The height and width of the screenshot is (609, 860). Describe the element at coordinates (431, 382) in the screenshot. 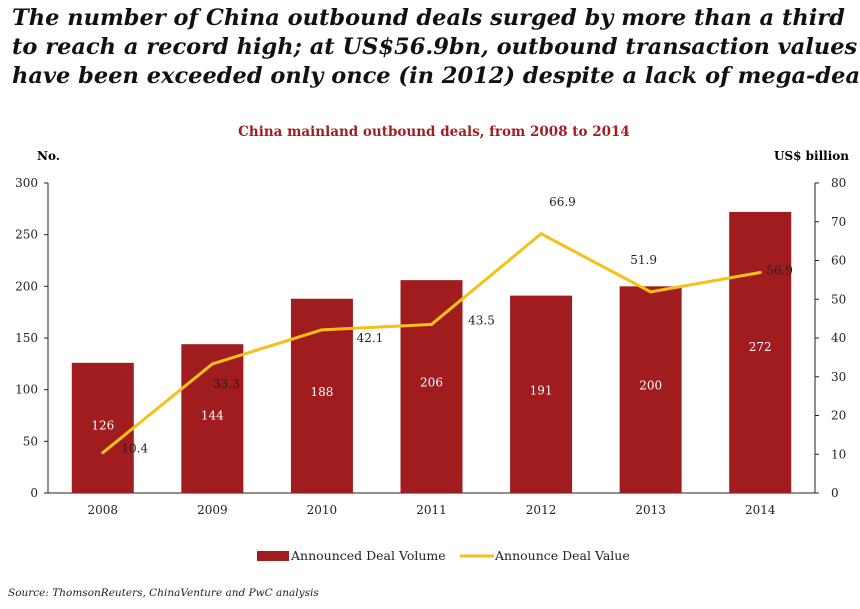

I see `bar-value-label: 206` at that location.